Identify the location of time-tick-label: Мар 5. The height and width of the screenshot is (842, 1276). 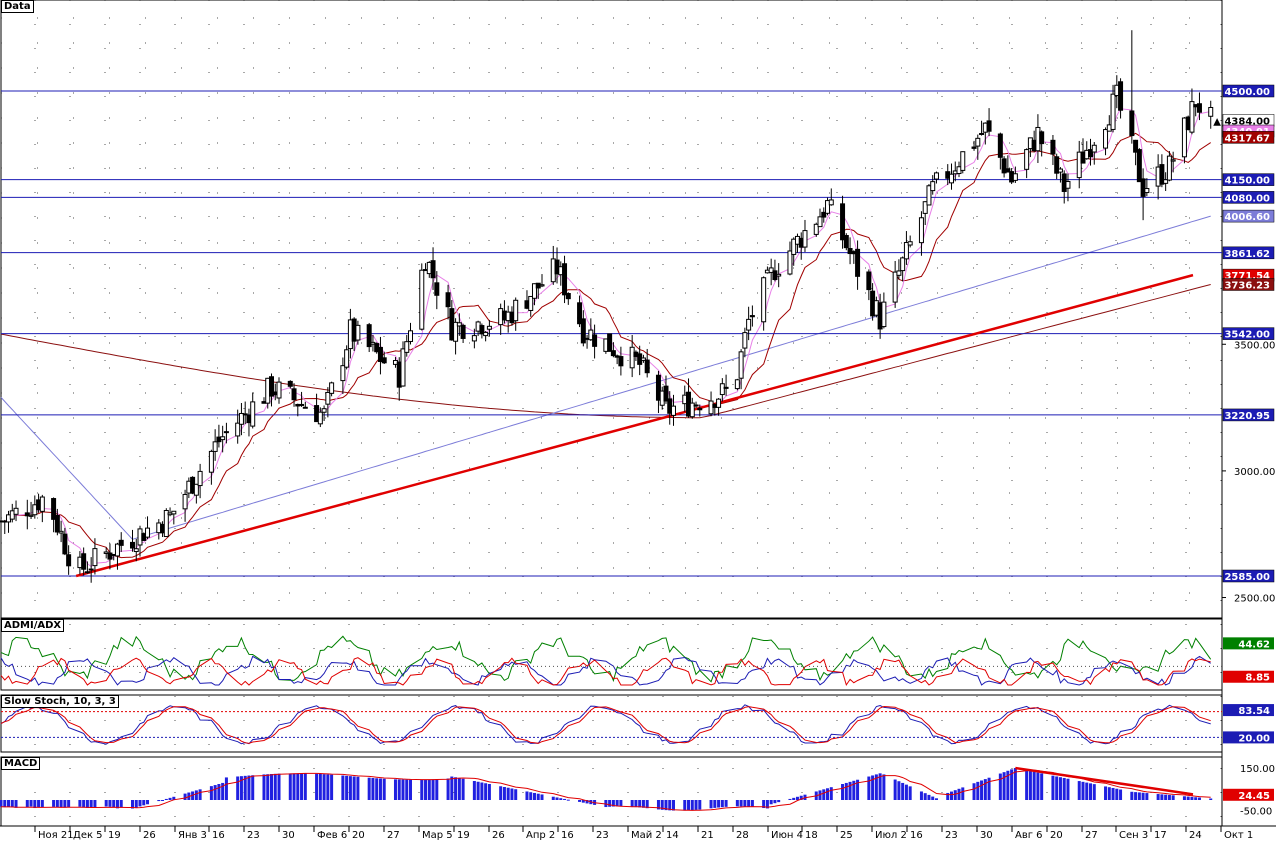
(437, 835).